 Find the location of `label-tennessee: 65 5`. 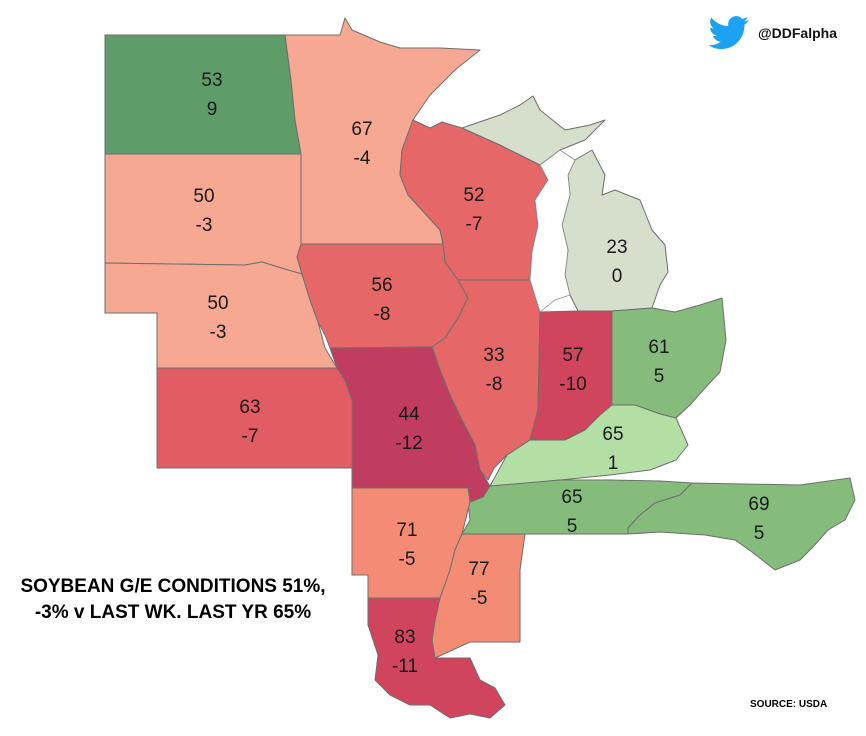

label-tennessee: 65 5 is located at coordinates (571, 512).